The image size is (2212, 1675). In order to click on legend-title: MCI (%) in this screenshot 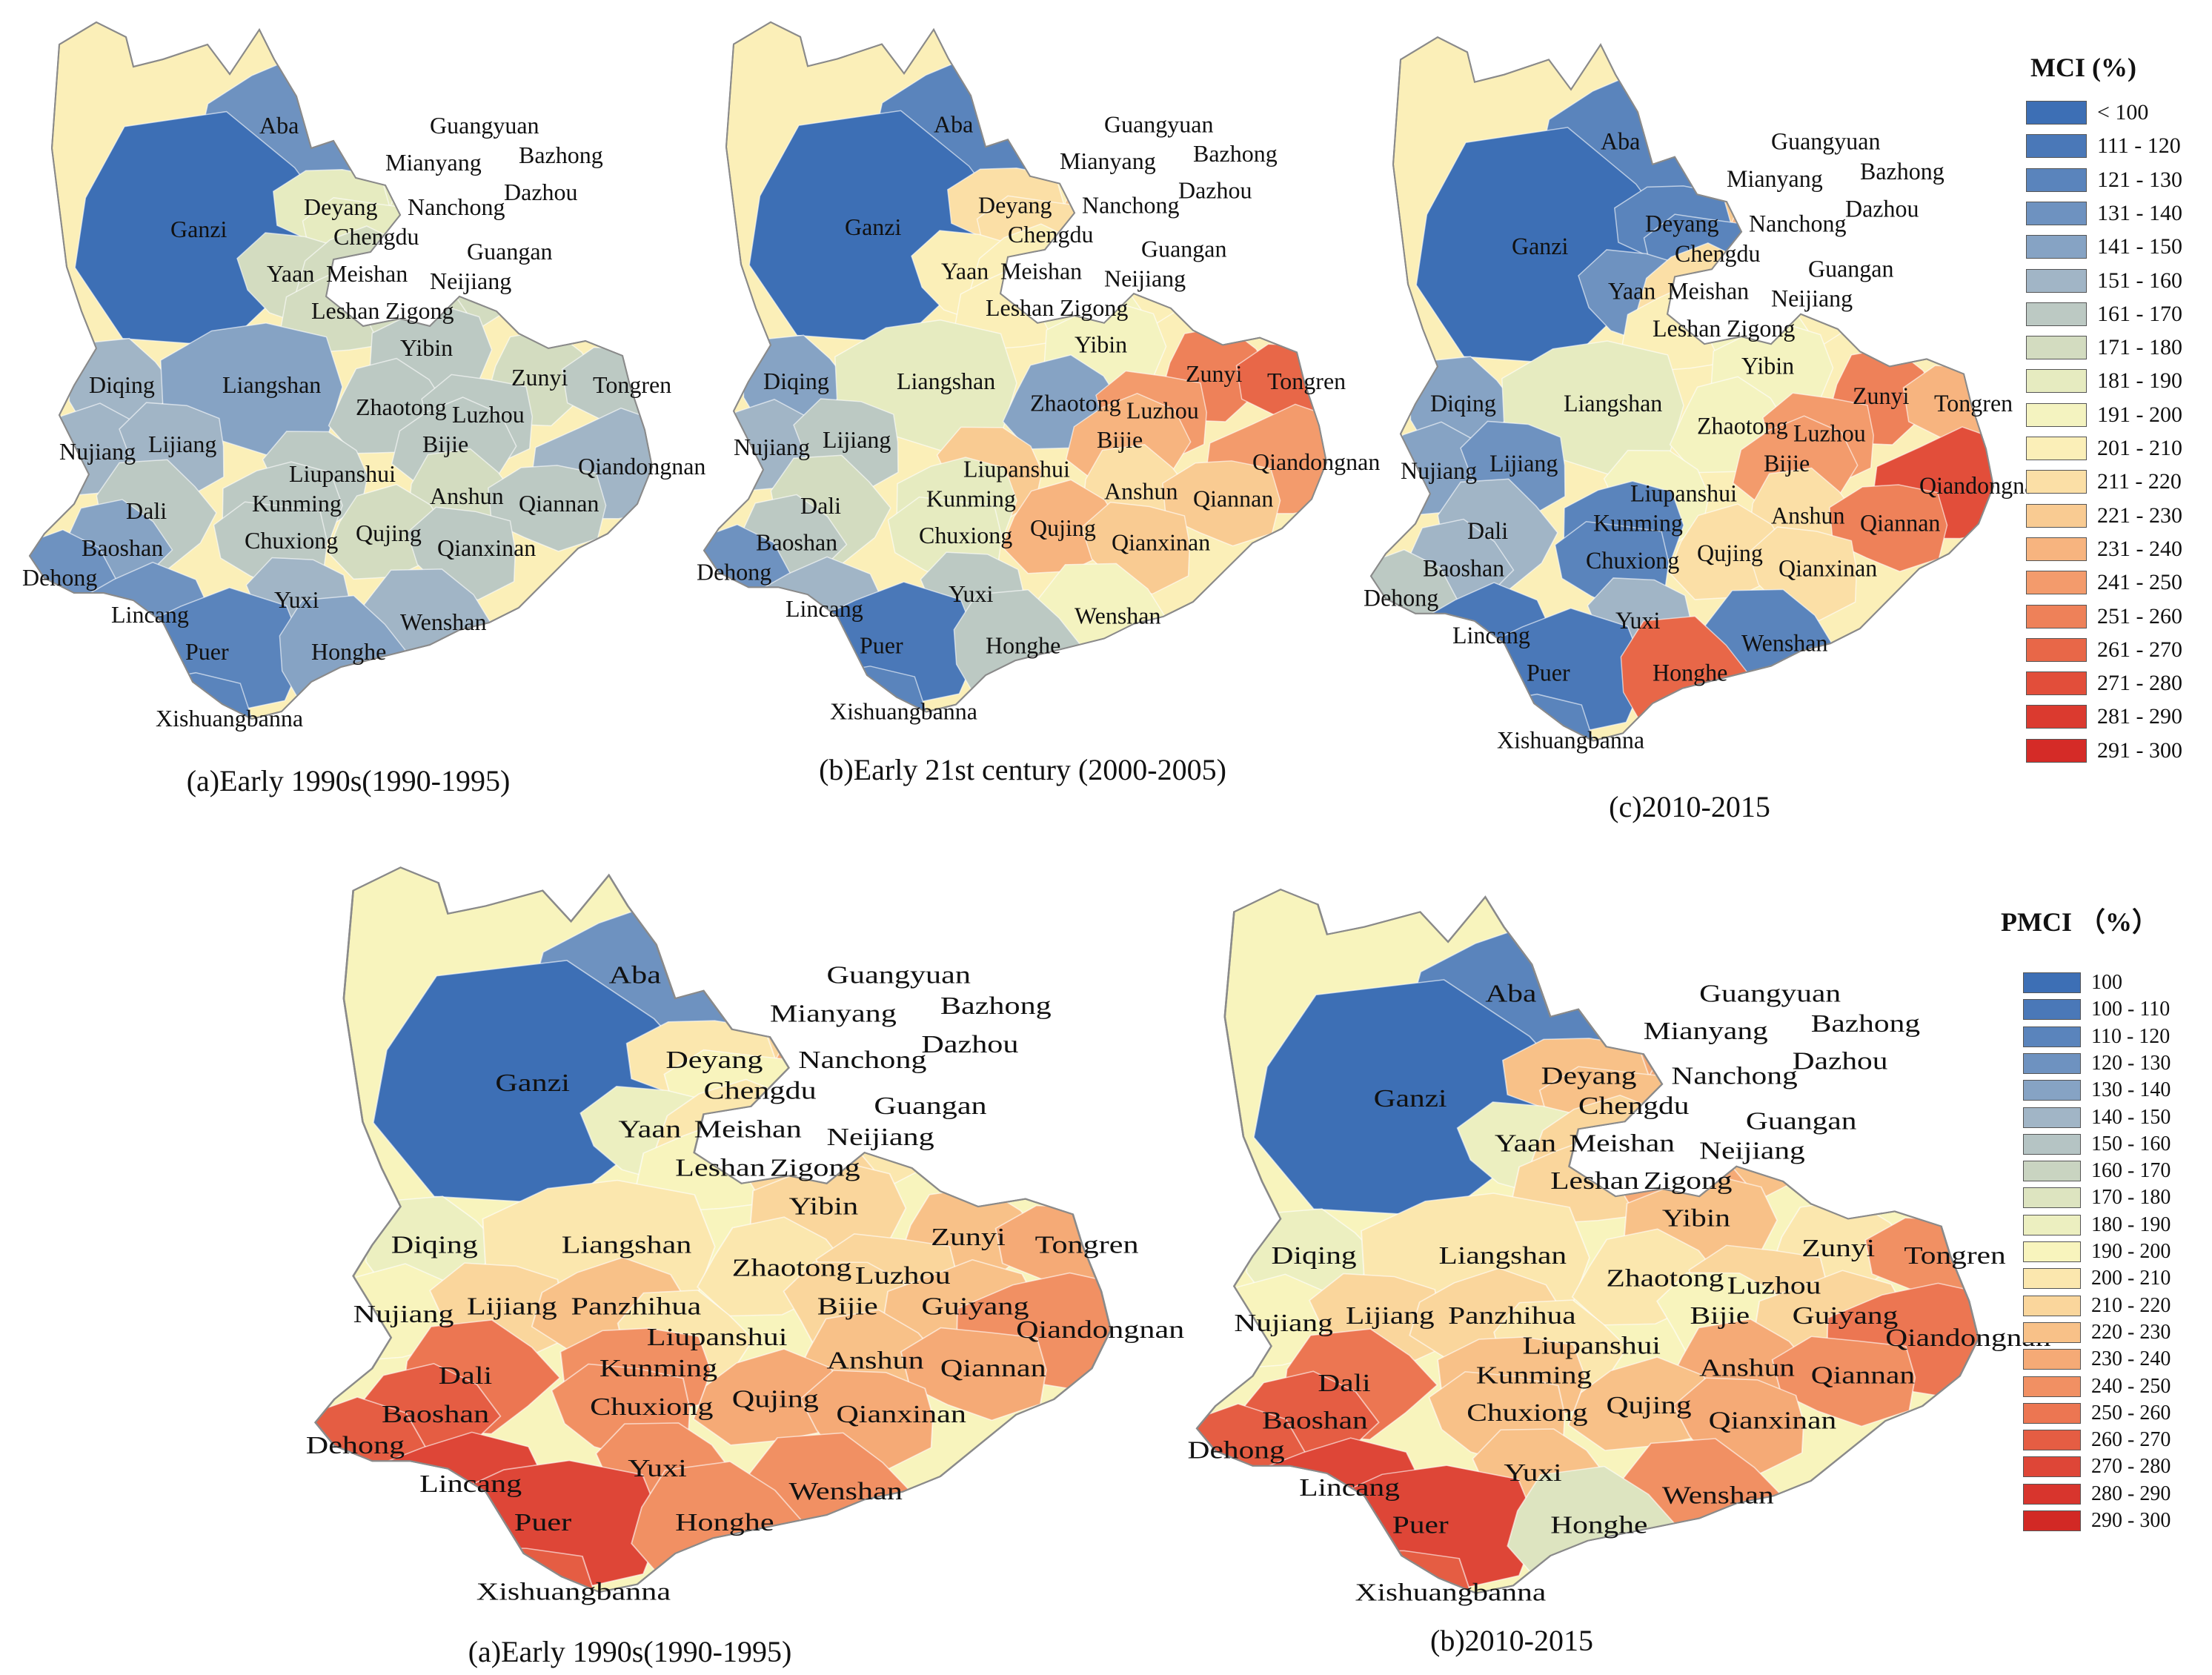, I will do `click(2083, 67)`.